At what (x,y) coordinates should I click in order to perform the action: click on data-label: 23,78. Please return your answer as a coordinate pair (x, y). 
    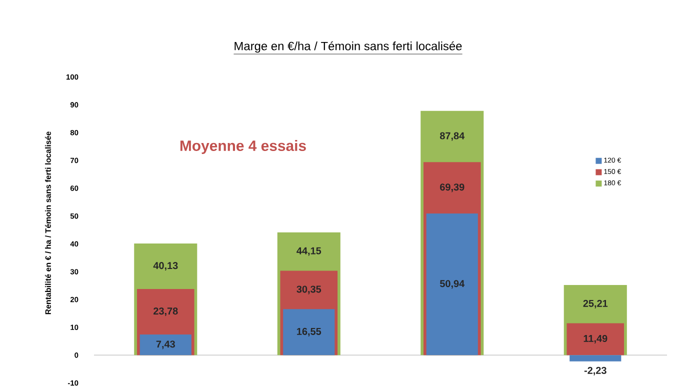
    Looking at the image, I should click on (166, 312).